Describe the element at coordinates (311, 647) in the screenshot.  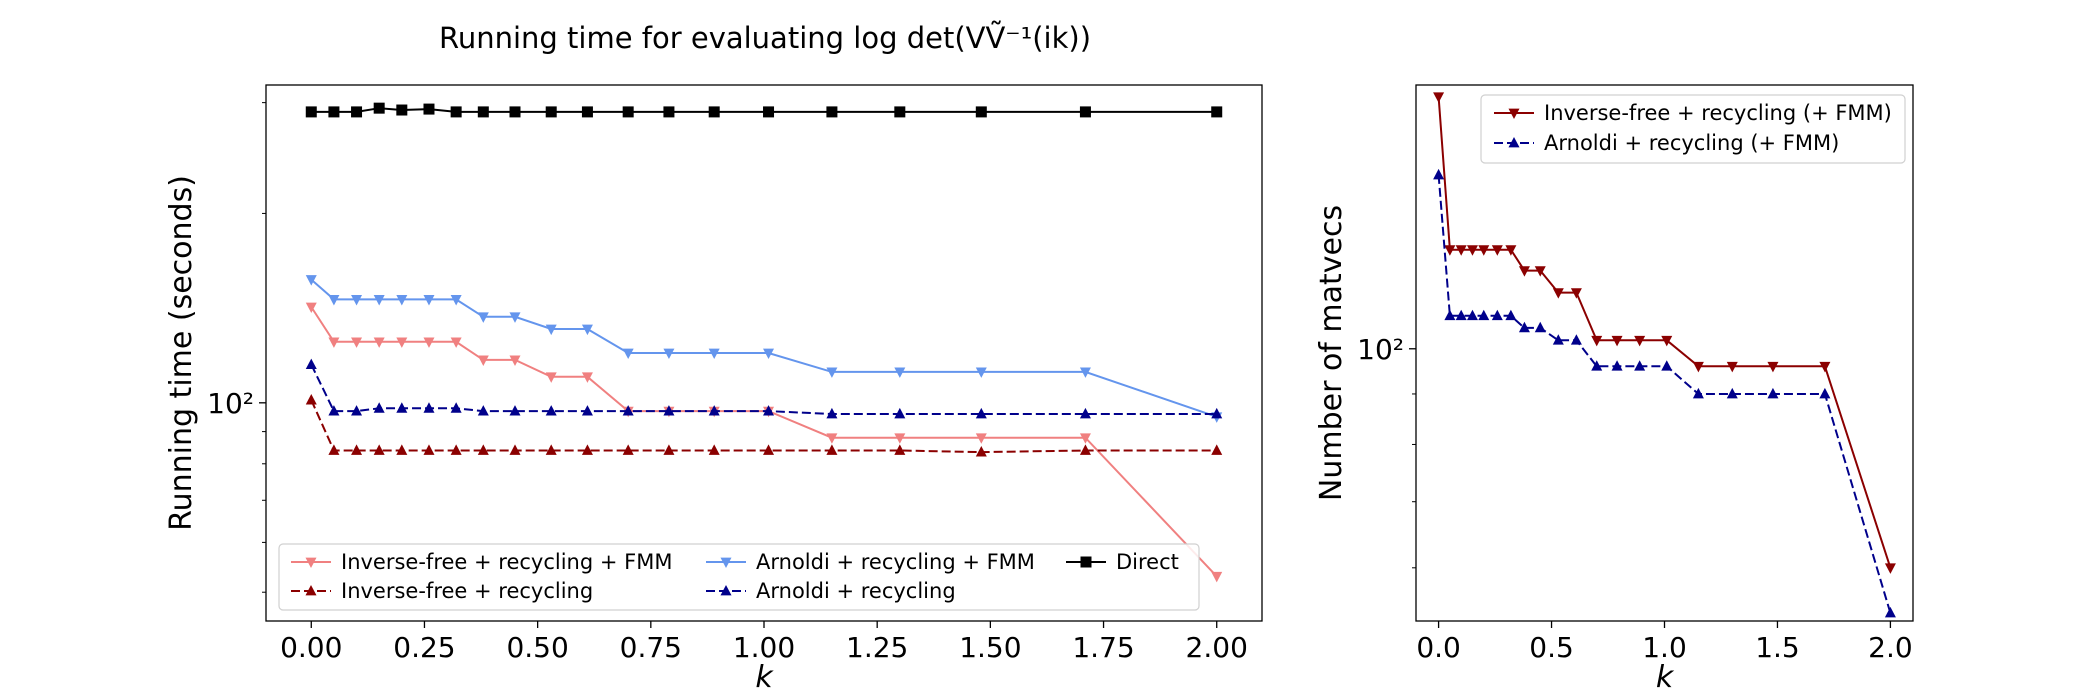
I see `x-tick-label: 0.00` at that location.